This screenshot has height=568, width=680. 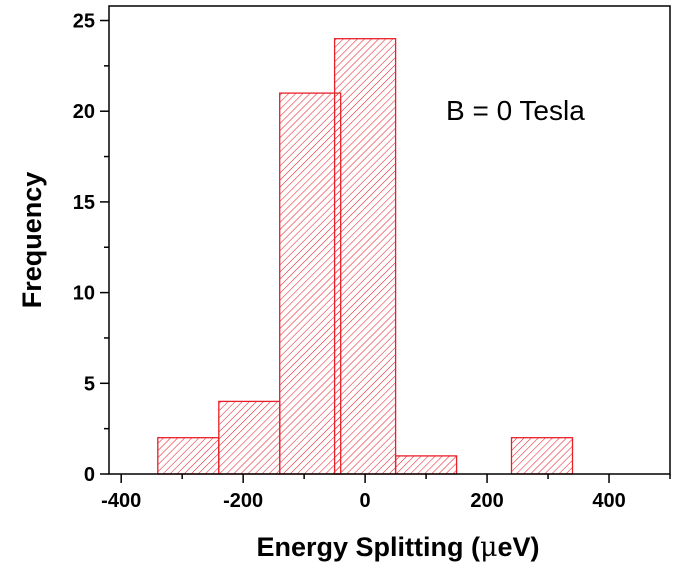 What do you see at coordinates (515, 110) in the screenshot?
I see `annotation-label: B = 0 Tesla` at bounding box center [515, 110].